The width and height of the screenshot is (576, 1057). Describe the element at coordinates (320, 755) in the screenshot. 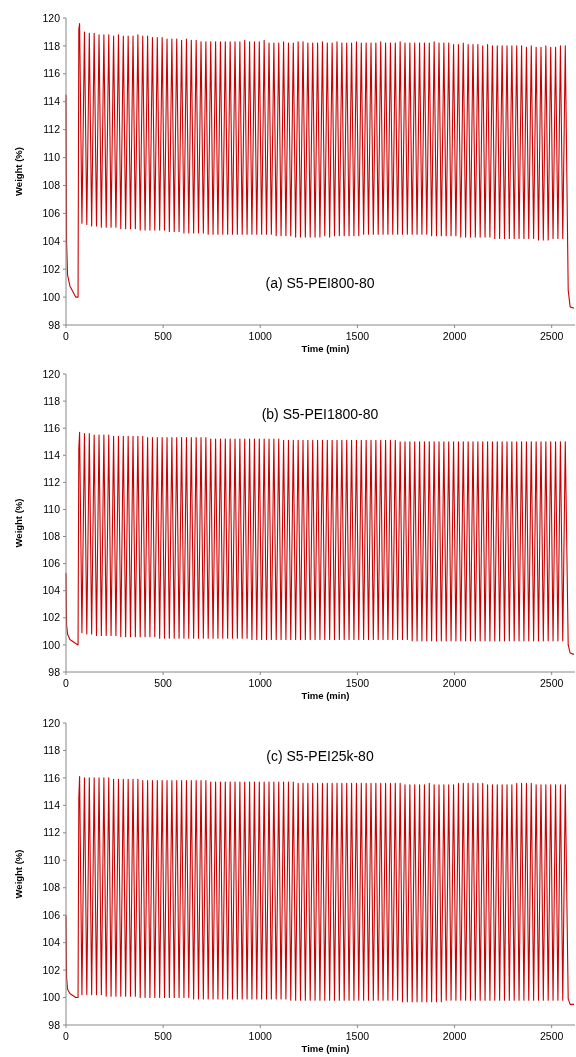

I see `text: (c) S5-PEI25k-80` at that location.